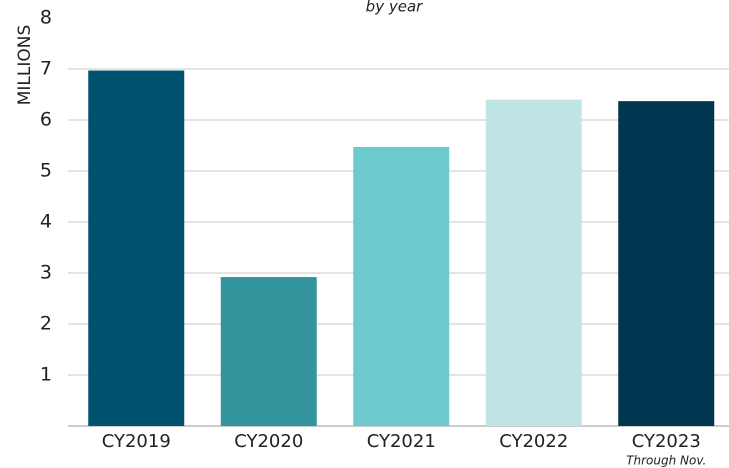 Image resolution: width=729 pixels, height=468 pixels. I want to click on x-tick-label: CY2022, so click(533, 441).